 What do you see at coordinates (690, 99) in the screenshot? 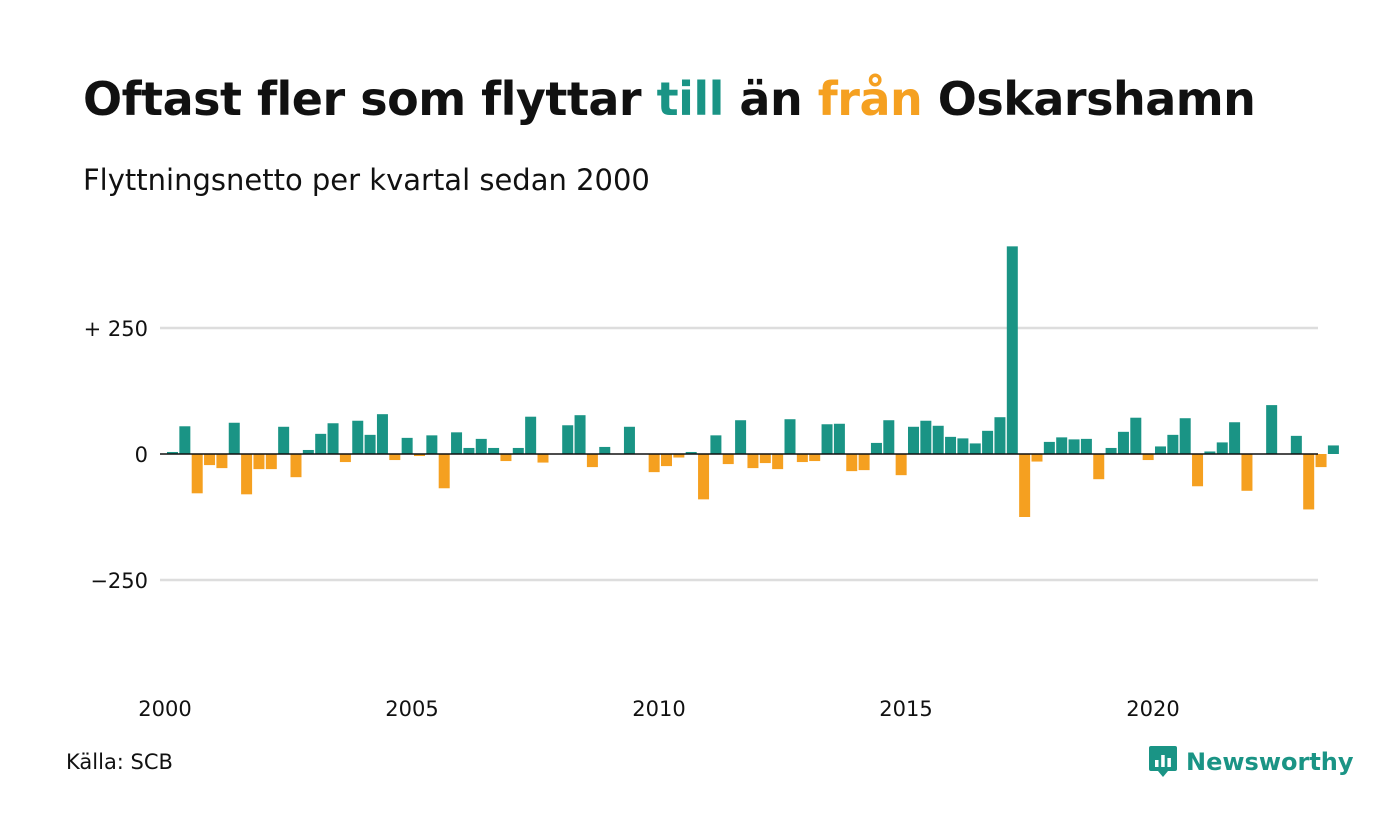
I see `title-highlight-till: till` at bounding box center [690, 99].